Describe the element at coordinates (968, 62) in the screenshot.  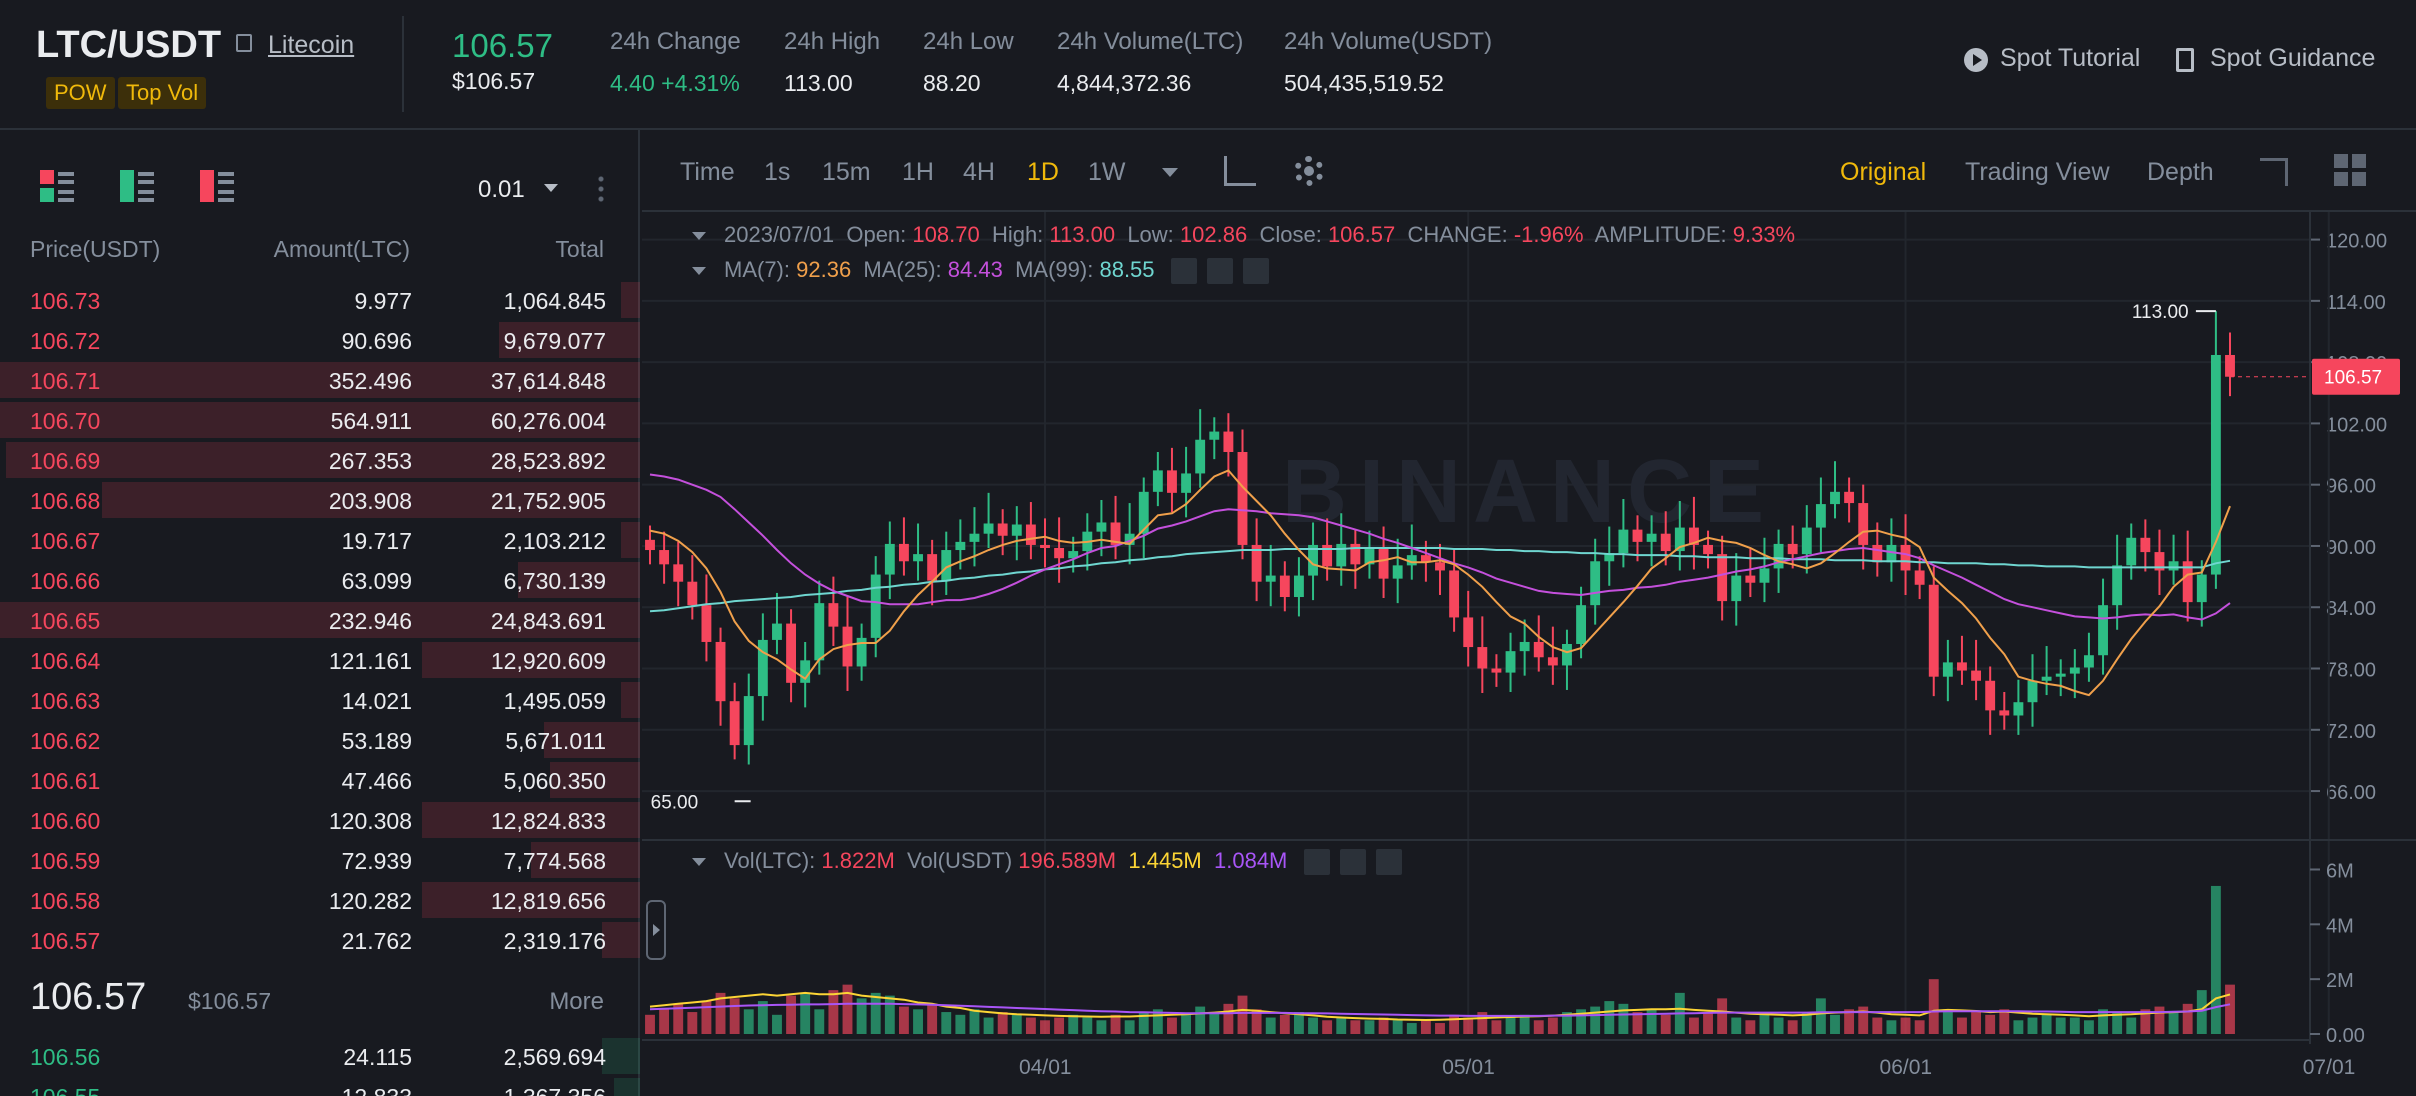
I see `stat-24h-low: 24h Low 88.20` at that location.